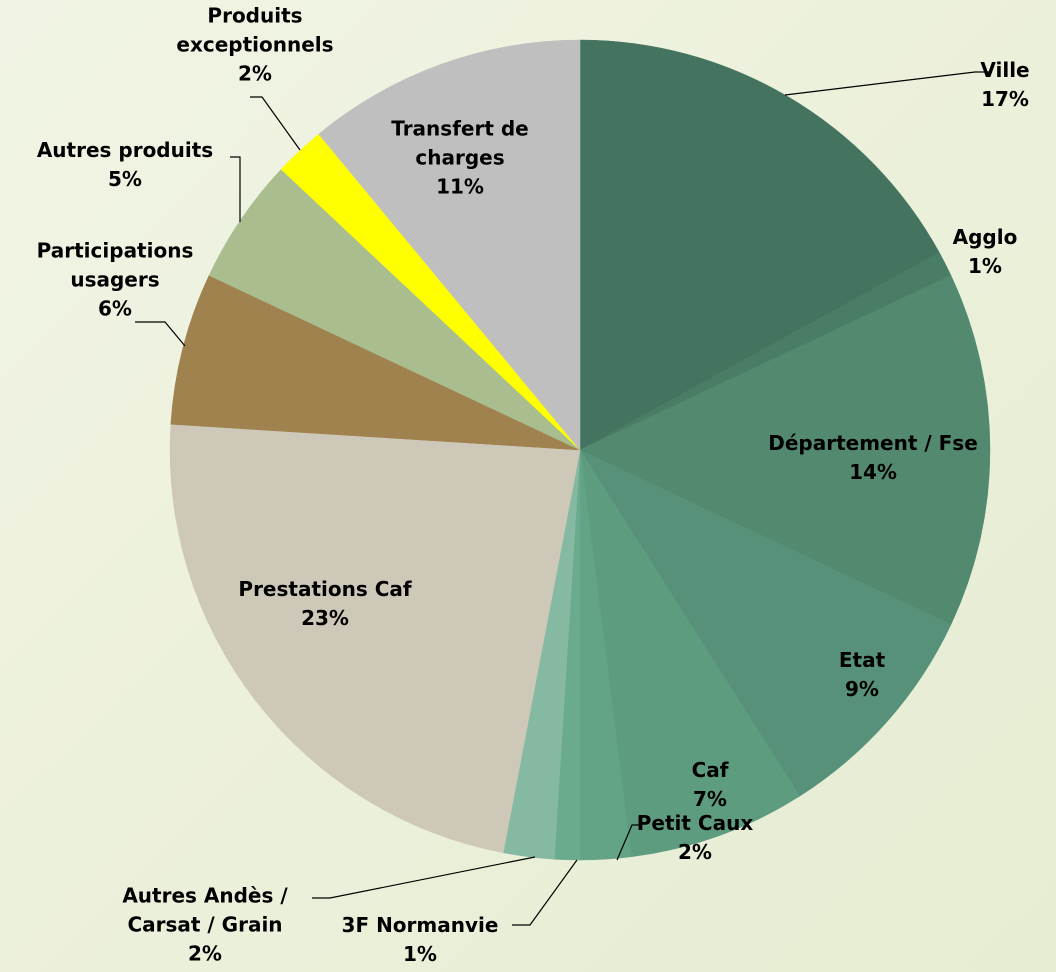  What do you see at coordinates (115, 308) in the screenshot?
I see `slice-value: 6%` at bounding box center [115, 308].